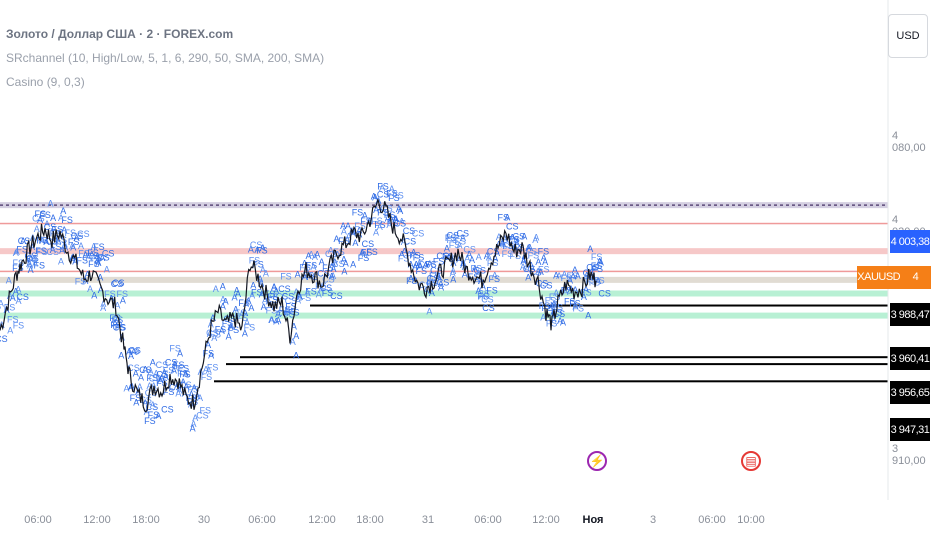 The height and width of the screenshot is (550, 932). I want to click on legend-symbol-title: Золото / Доллар США · 2 · FOREX.com, so click(120, 34).